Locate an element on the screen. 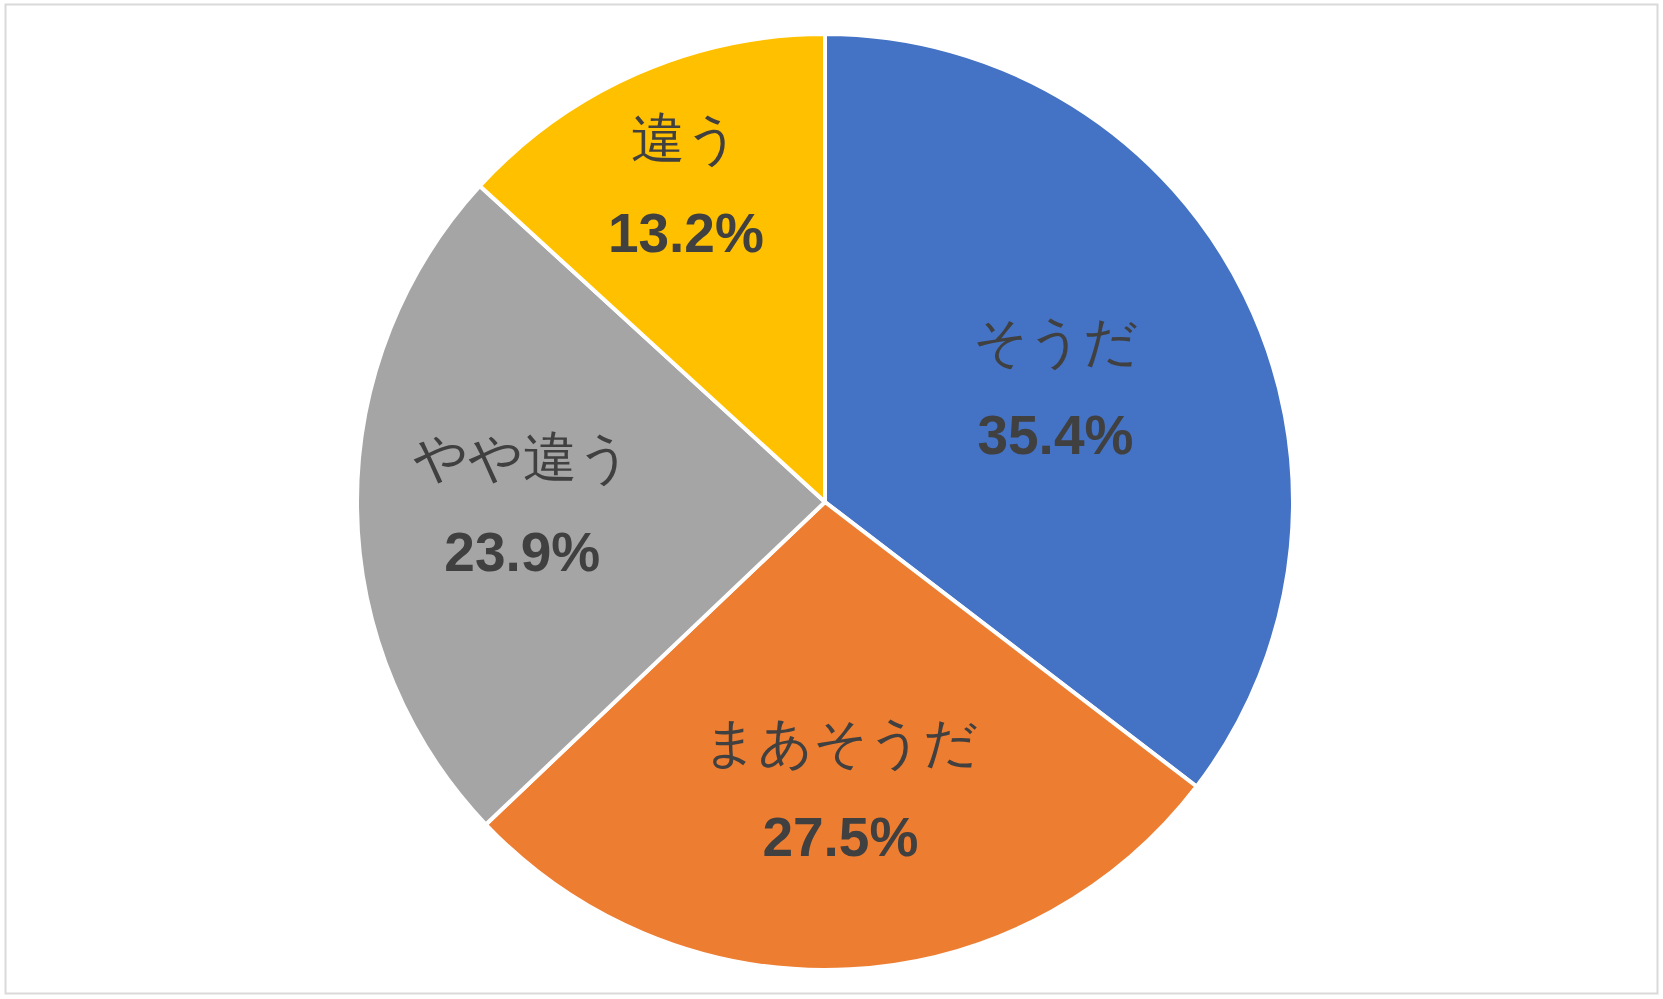 The image size is (1663, 999). data-label: 35.4% is located at coordinates (1055, 435).